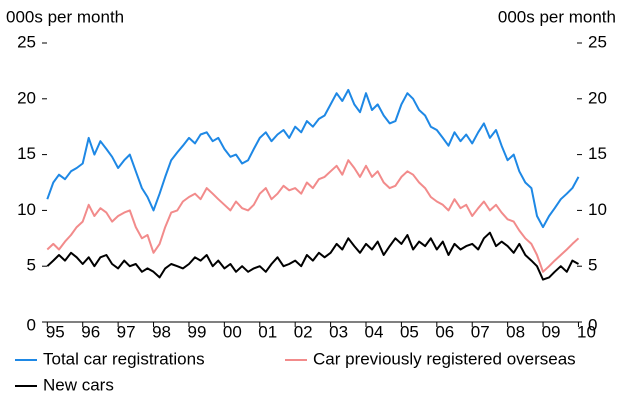 Image resolution: width=622 pixels, height=401 pixels. I want to click on x-tick-label: 98, so click(161, 331).